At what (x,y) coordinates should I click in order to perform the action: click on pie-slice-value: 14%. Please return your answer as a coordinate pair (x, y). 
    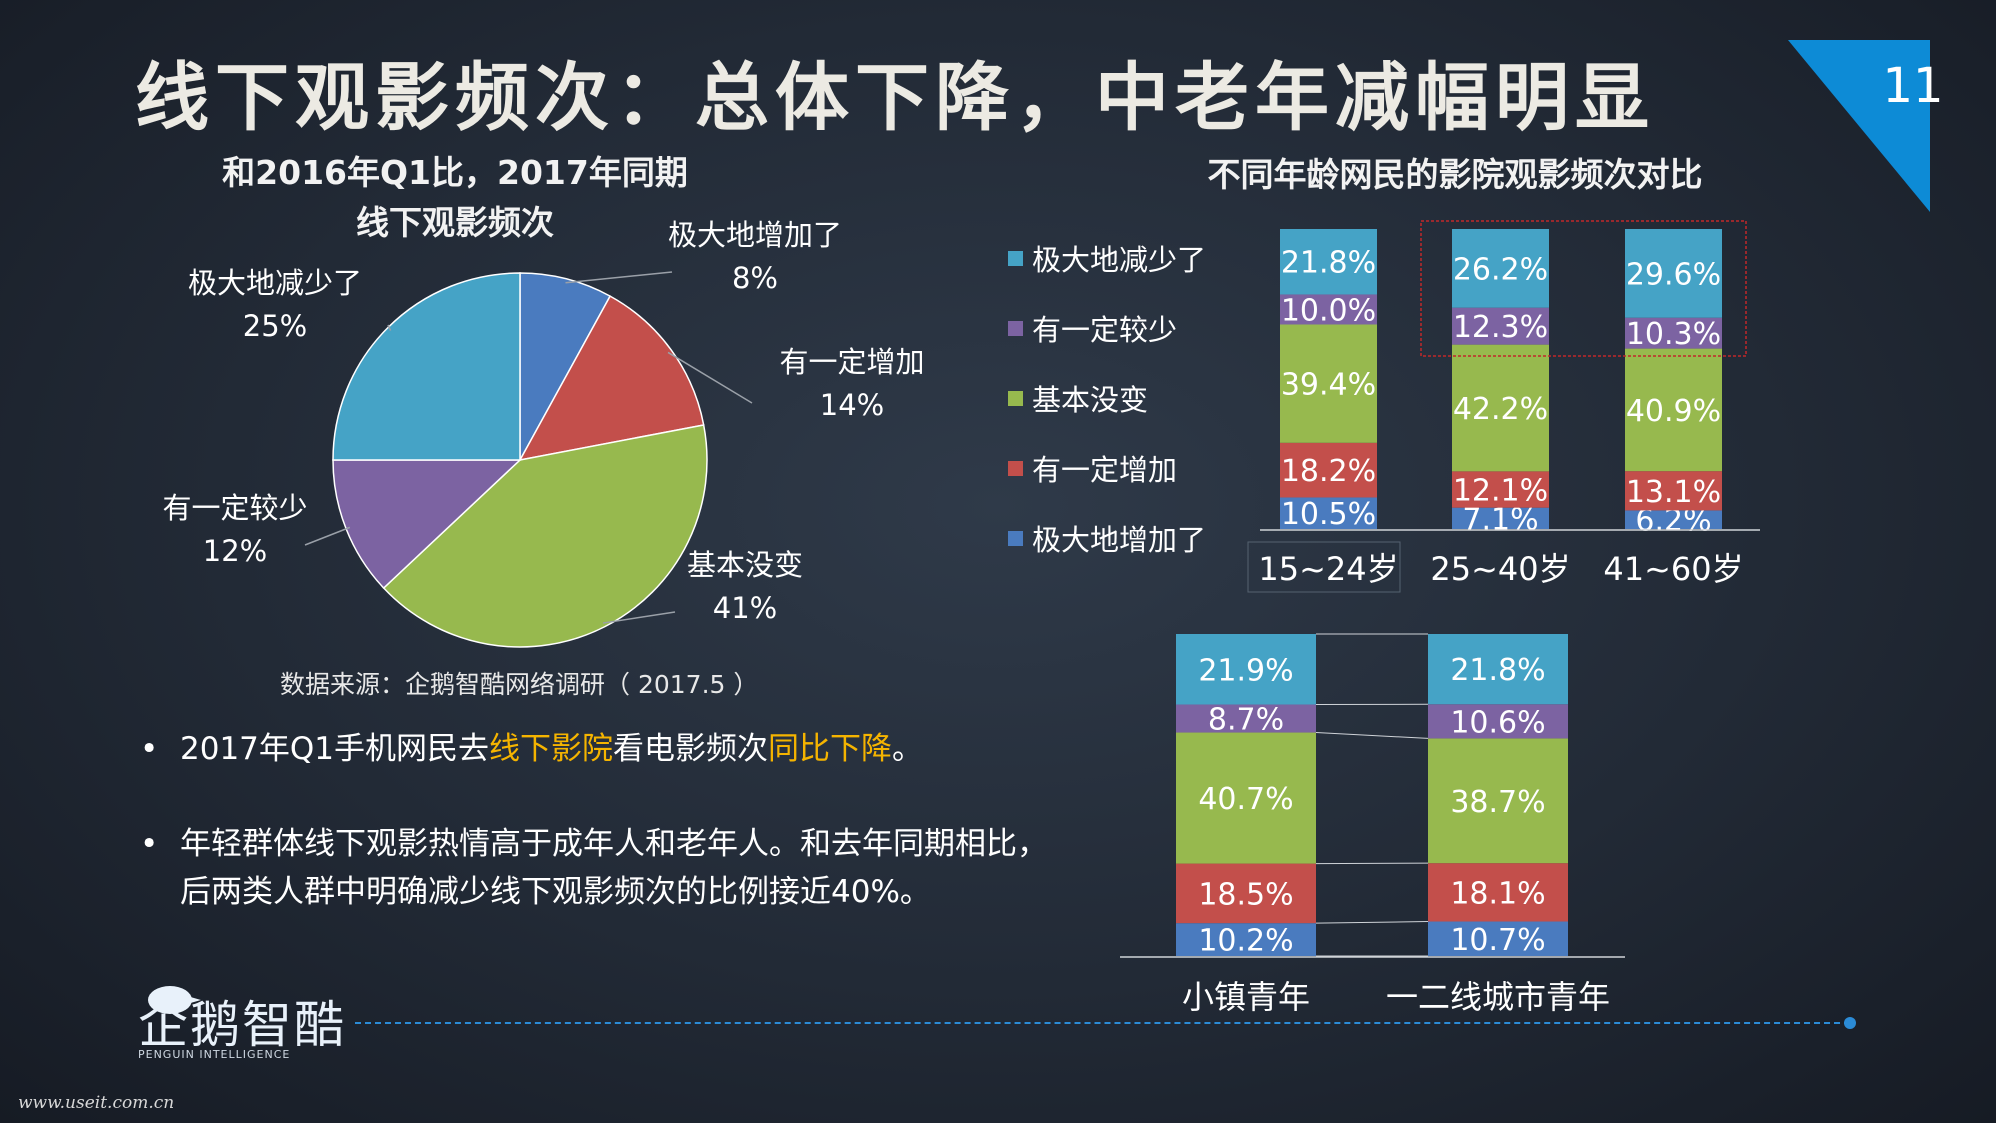
    Looking at the image, I should click on (852, 405).